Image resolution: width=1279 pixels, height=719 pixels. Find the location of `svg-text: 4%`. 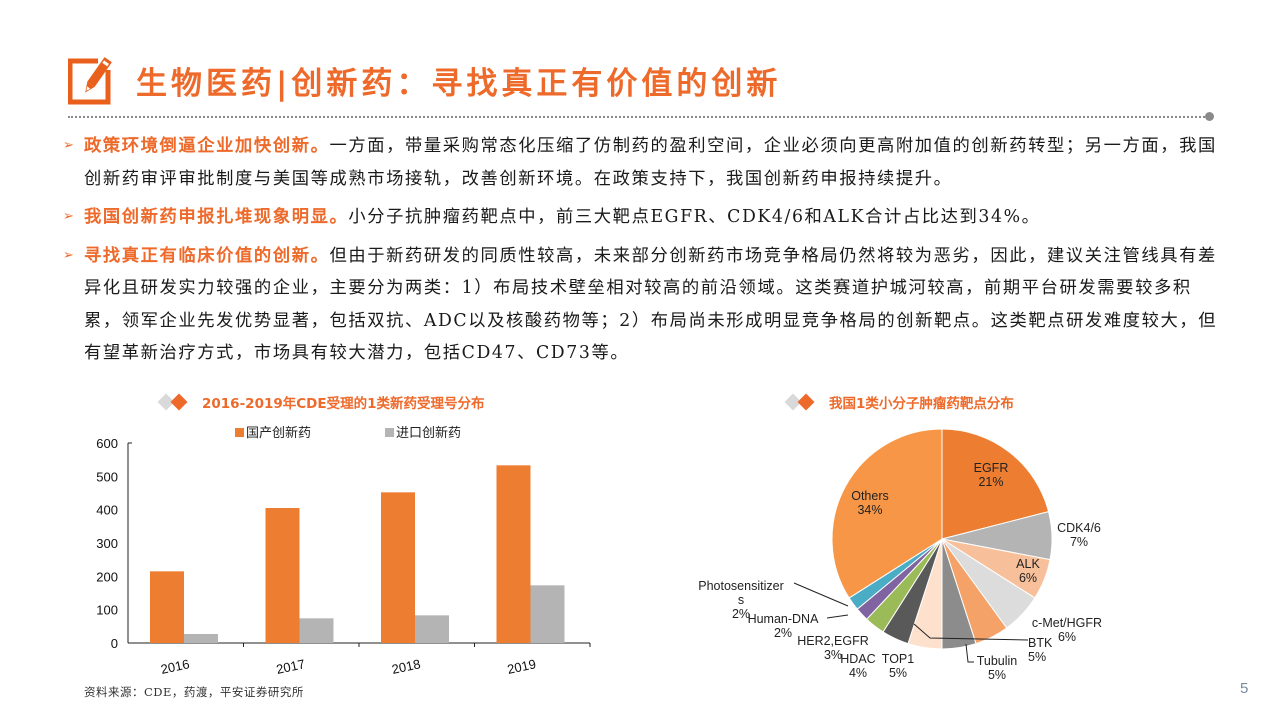

svg-text: 4% is located at coordinates (858, 673).